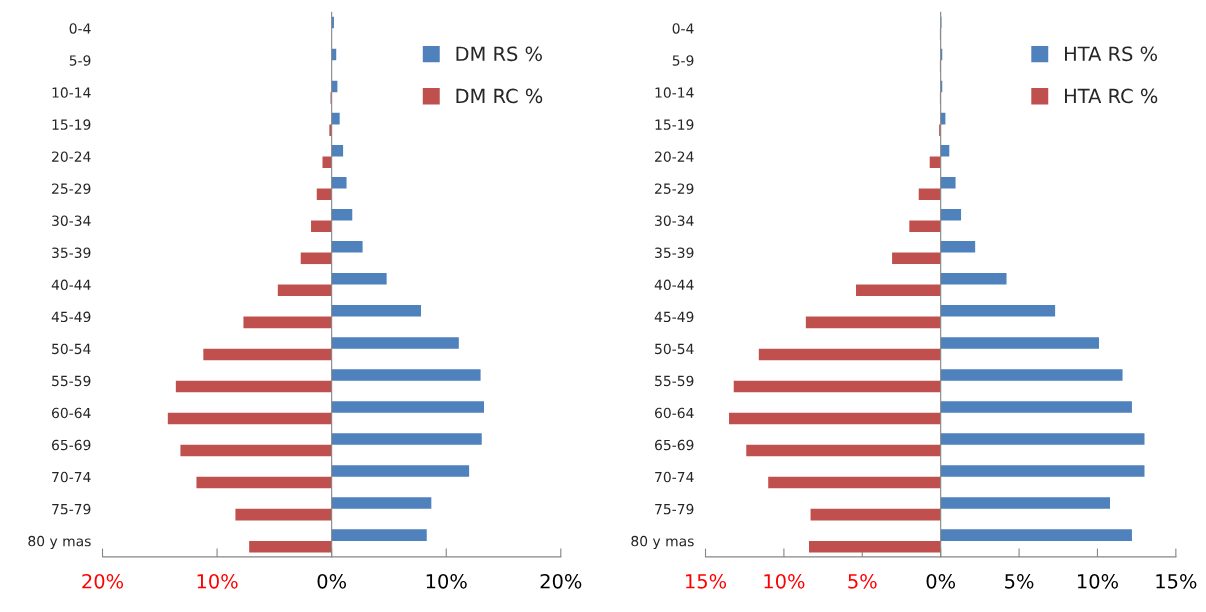 The height and width of the screenshot is (612, 1206). Describe the element at coordinates (499, 54) in the screenshot. I see `legend-label: DM RS %` at that location.